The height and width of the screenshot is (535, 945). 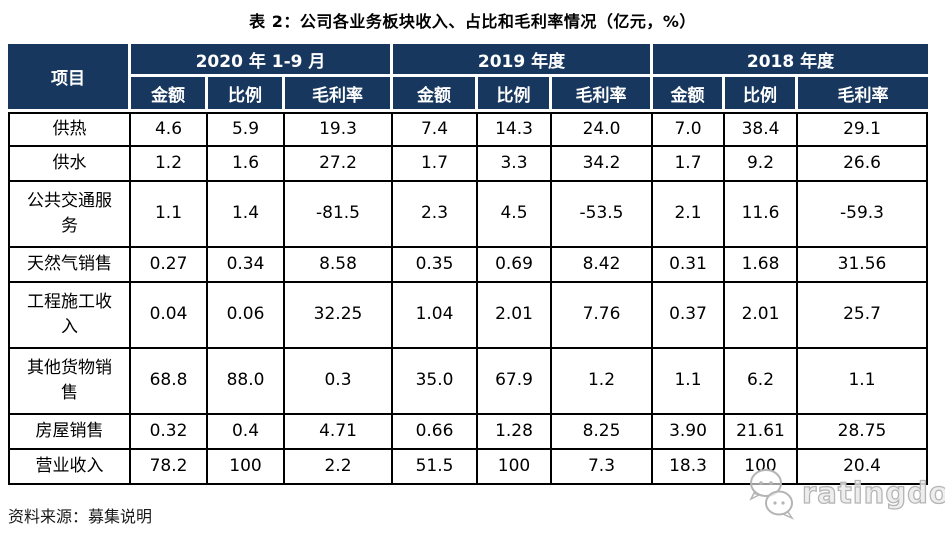 I want to click on table-row: 其他货物销售 68.8 88.0 0.3 35.0 67.9 1.2 1.1 6.2 1.1, so click(x=468, y=382).